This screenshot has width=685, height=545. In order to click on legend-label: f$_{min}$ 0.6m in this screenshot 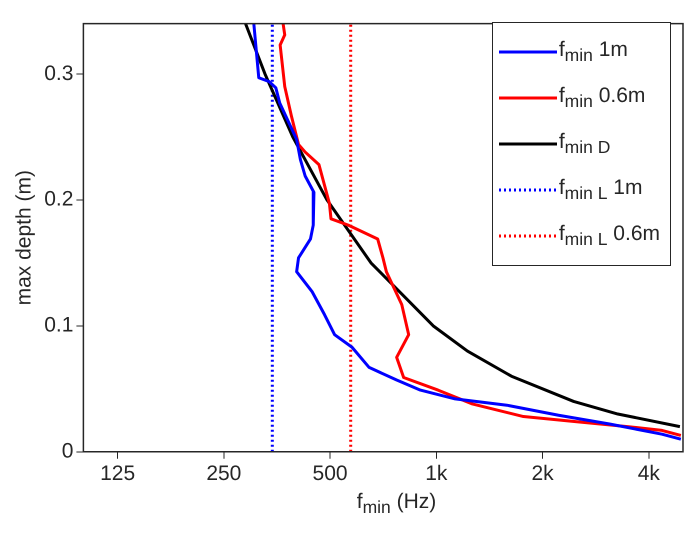, I will do `click(602, 98)`.